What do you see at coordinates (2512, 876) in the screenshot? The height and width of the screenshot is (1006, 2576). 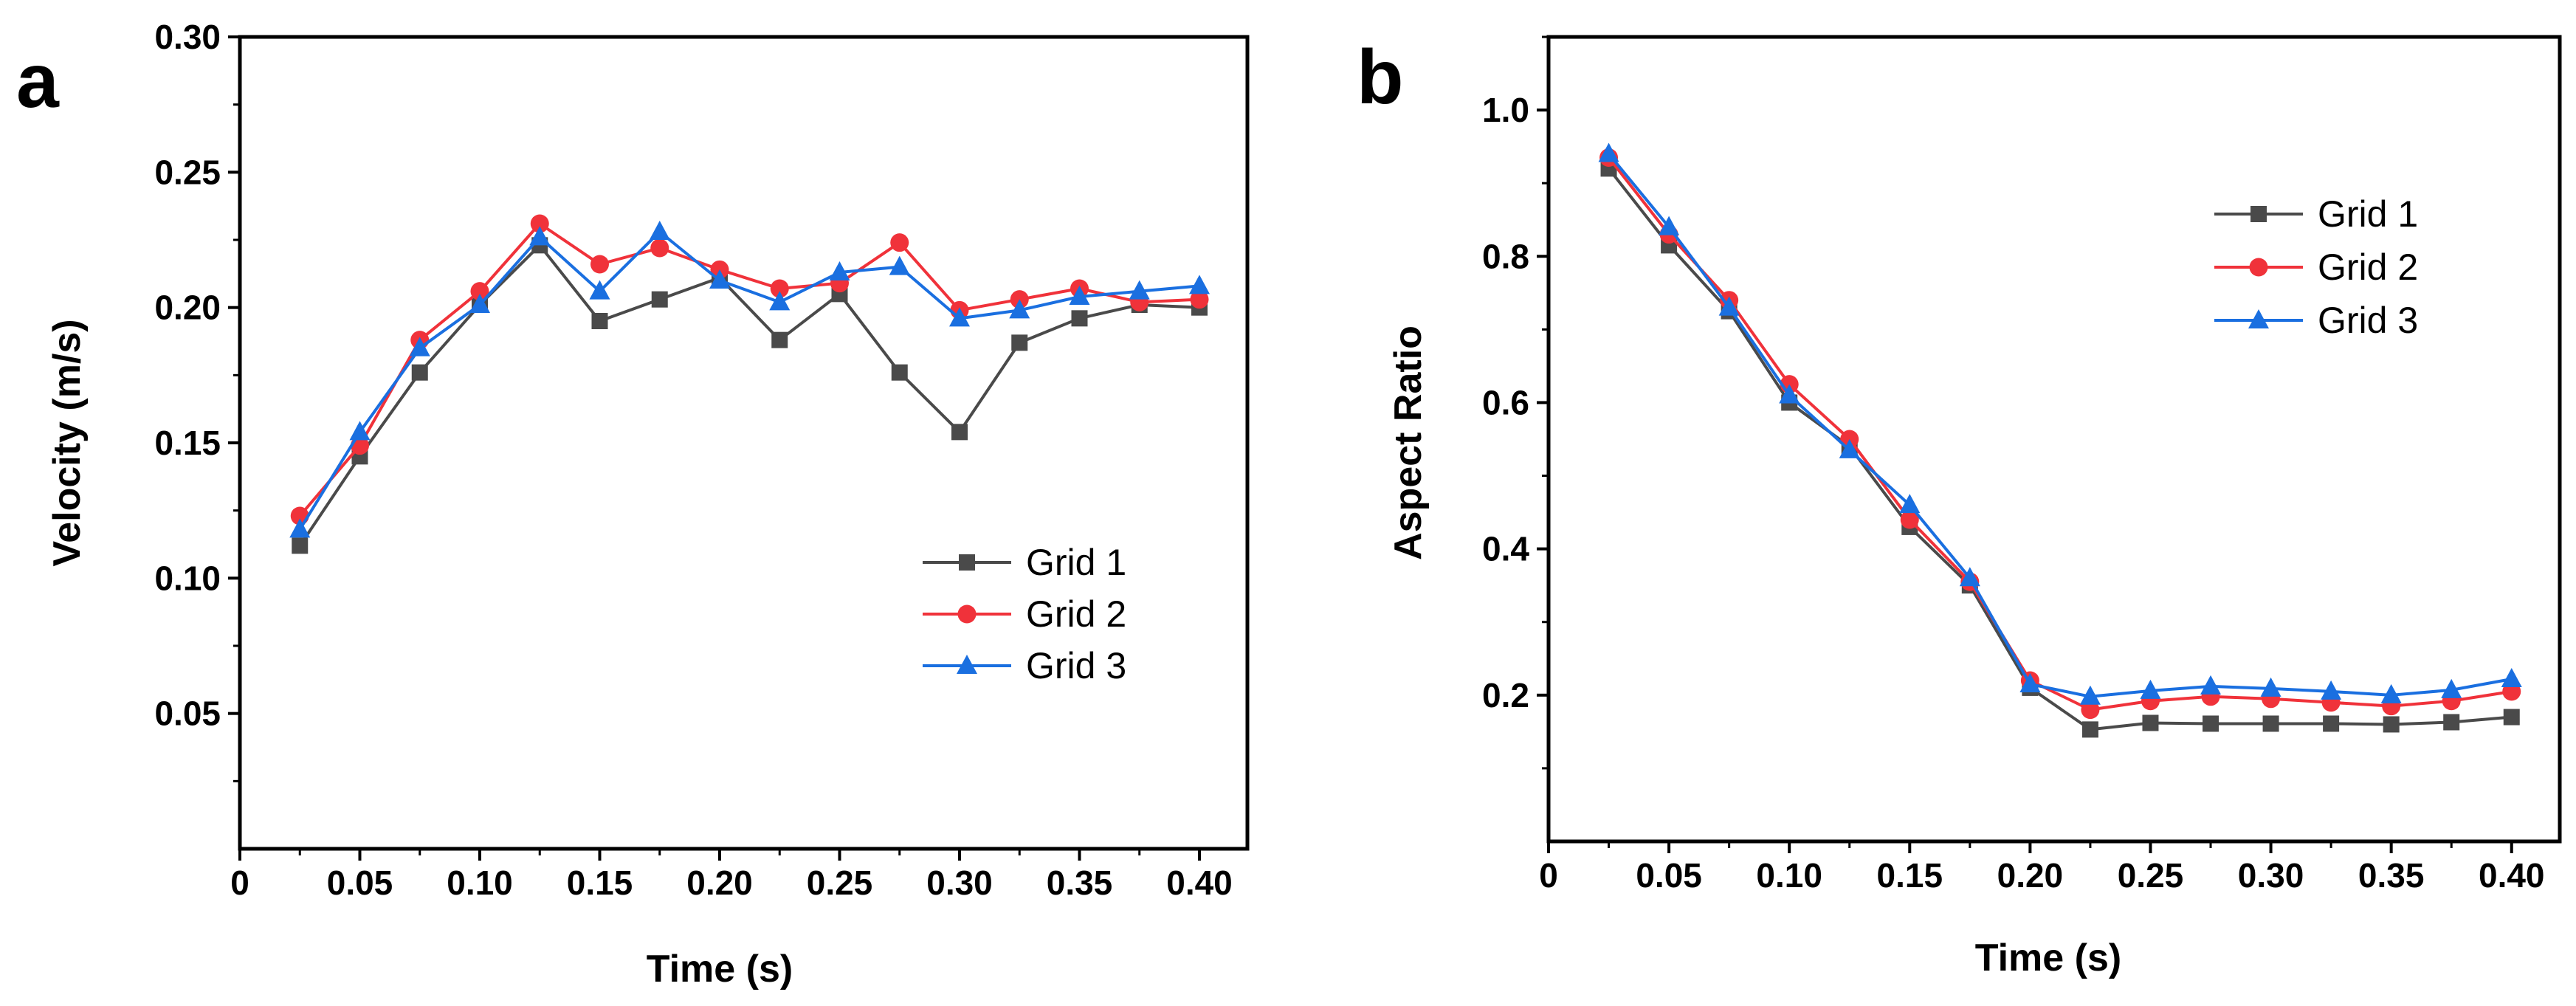 I see `x-tick-label: 0.40` at bounding box center [2512, 876].